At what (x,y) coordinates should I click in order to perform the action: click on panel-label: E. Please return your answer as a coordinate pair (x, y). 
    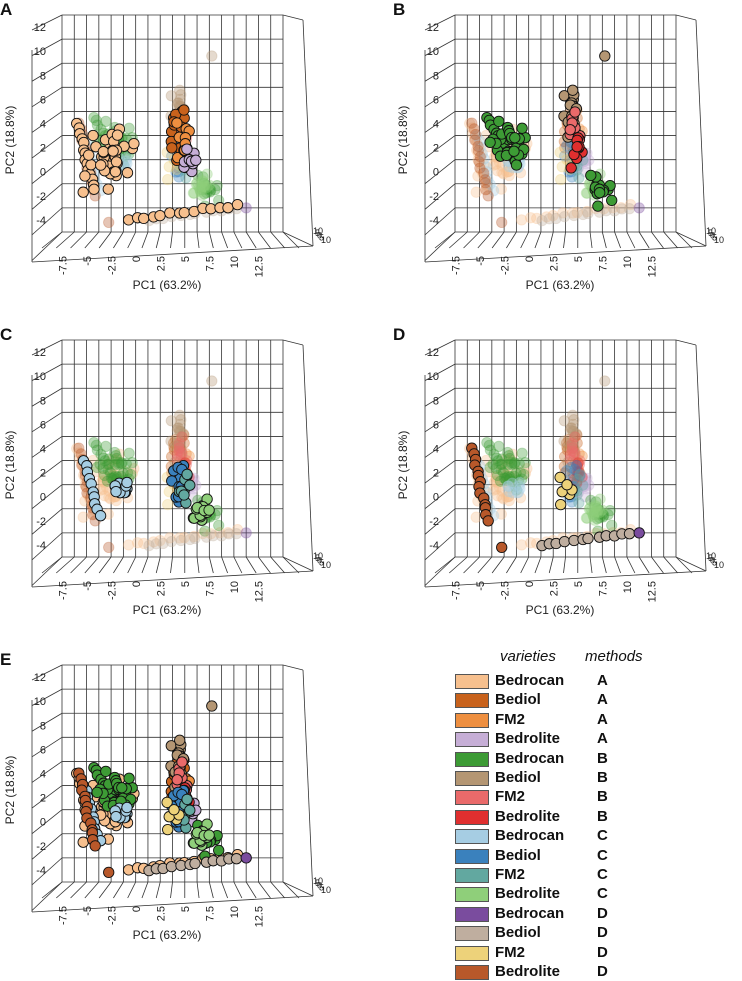
    Looking at the image, I should click on (6, 659).